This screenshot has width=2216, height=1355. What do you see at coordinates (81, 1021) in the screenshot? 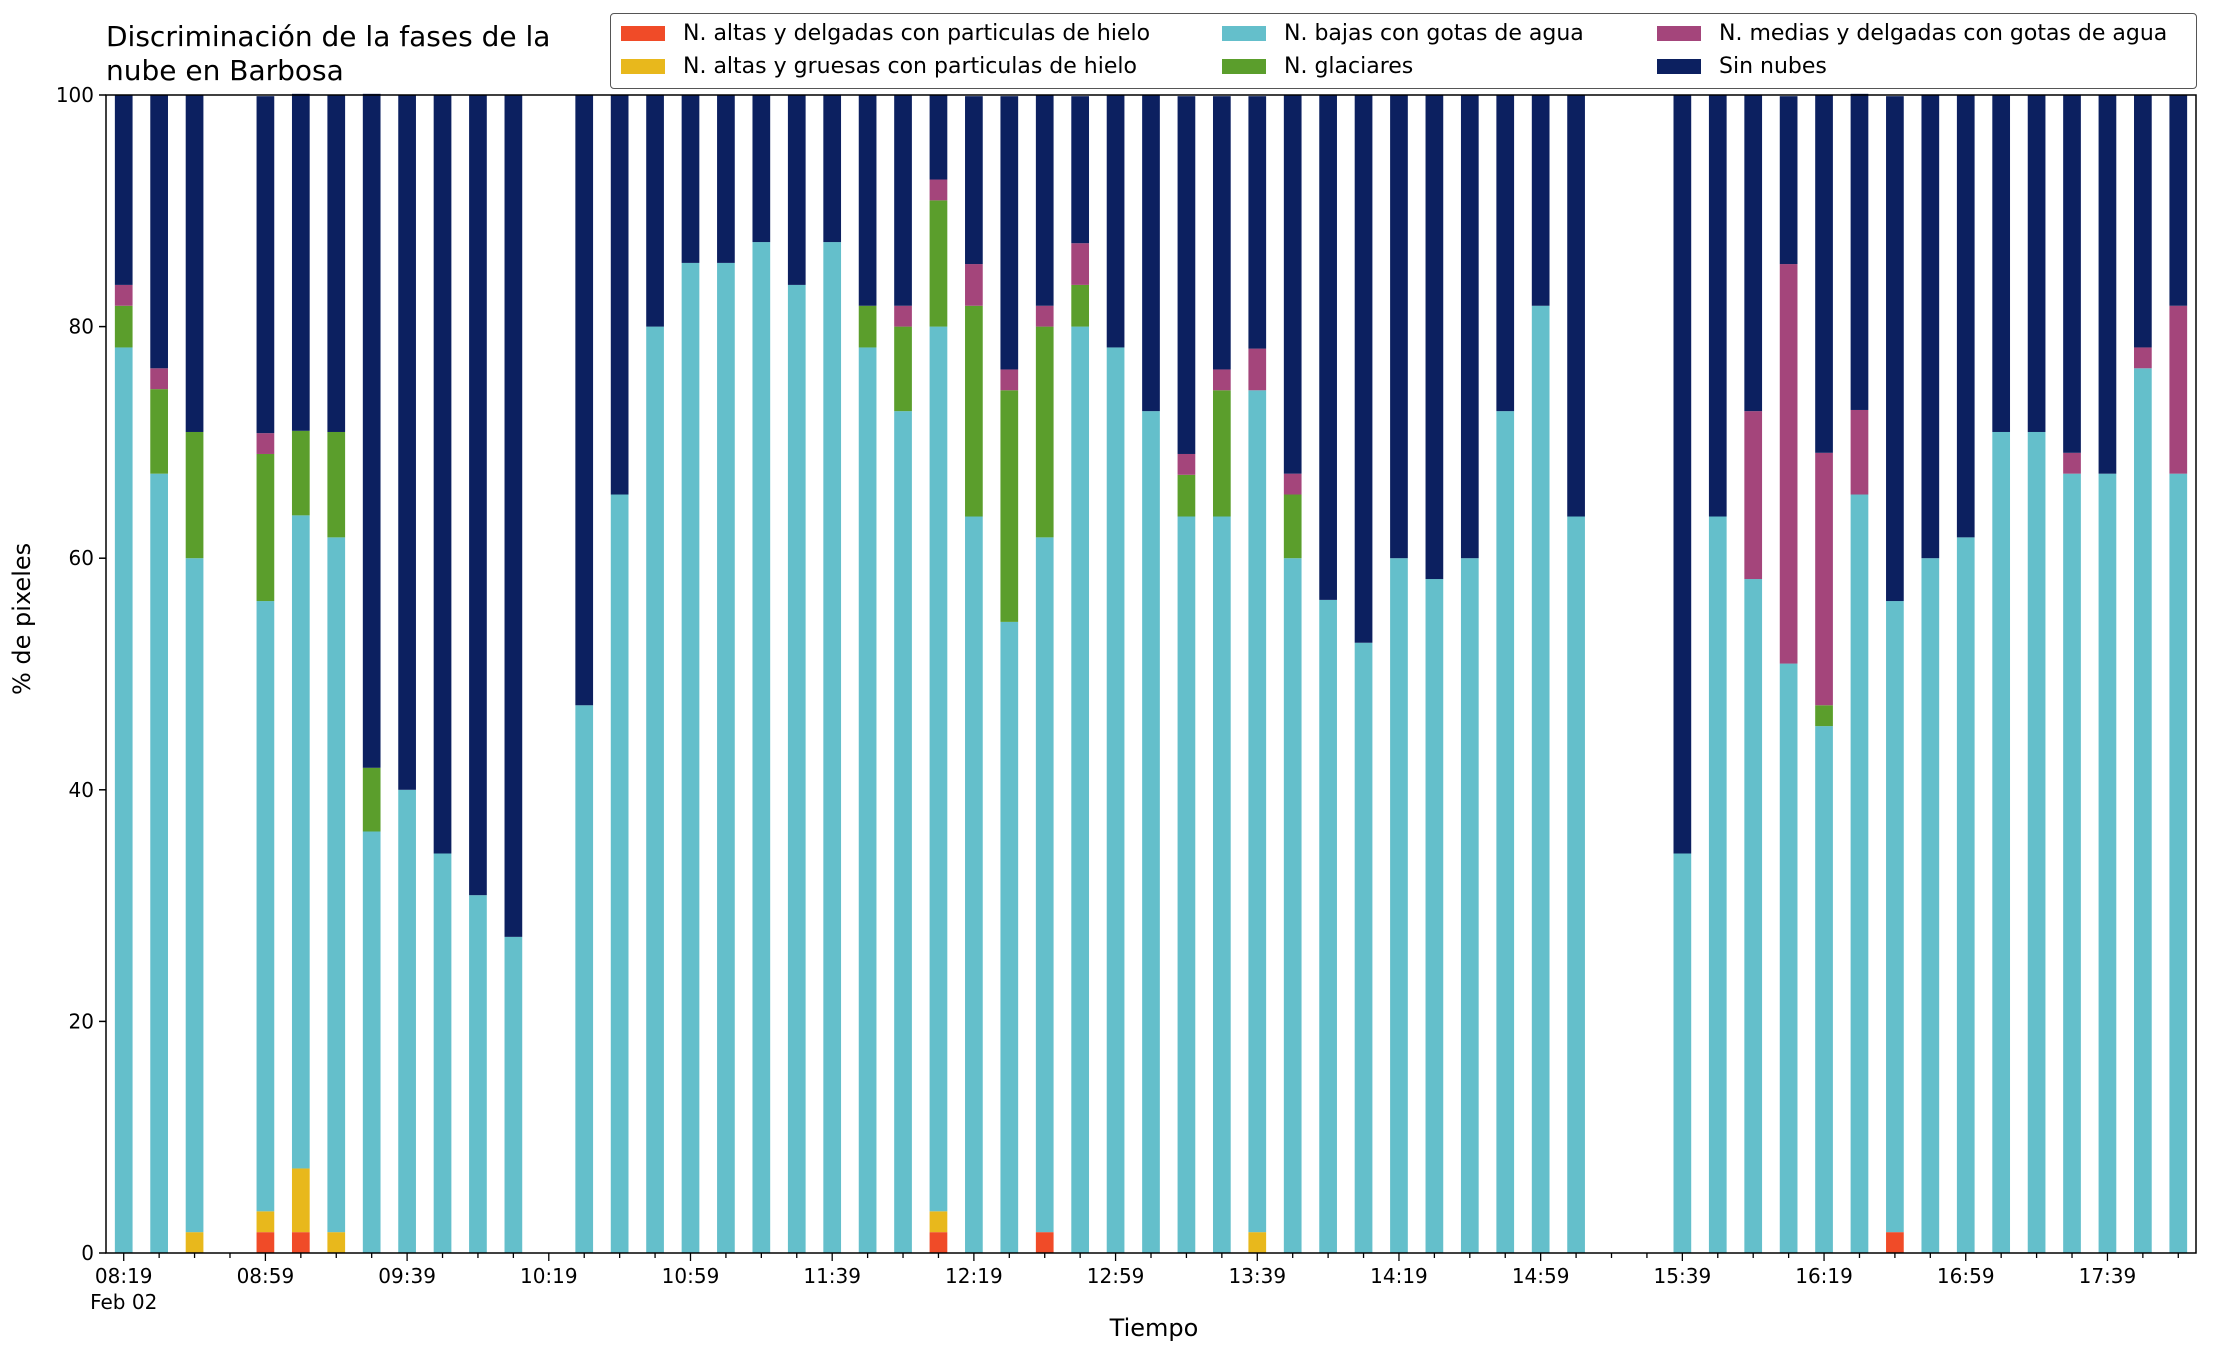
I see `y-tick-label: 20` at bounding box center [81, 1021].